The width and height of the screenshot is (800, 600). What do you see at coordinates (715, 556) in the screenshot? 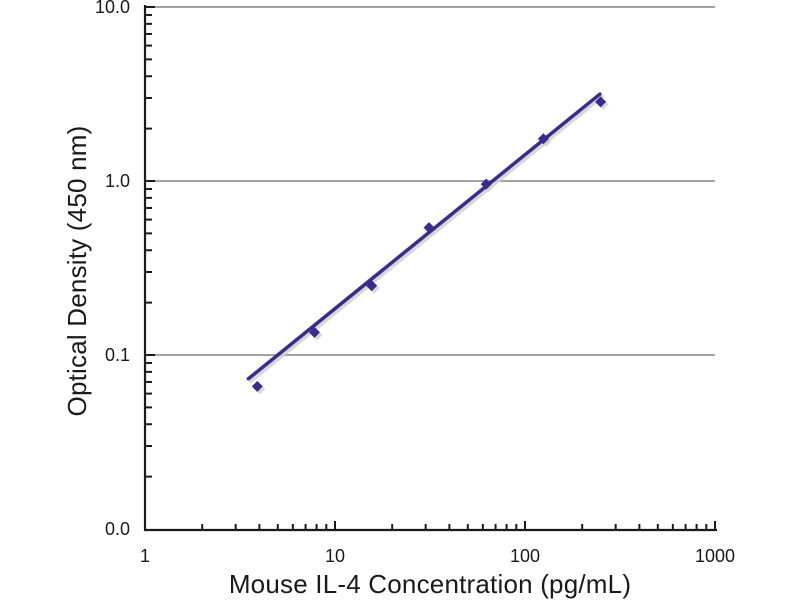
I see `x-tick-label: 1000` at bounding box center [715, 556].